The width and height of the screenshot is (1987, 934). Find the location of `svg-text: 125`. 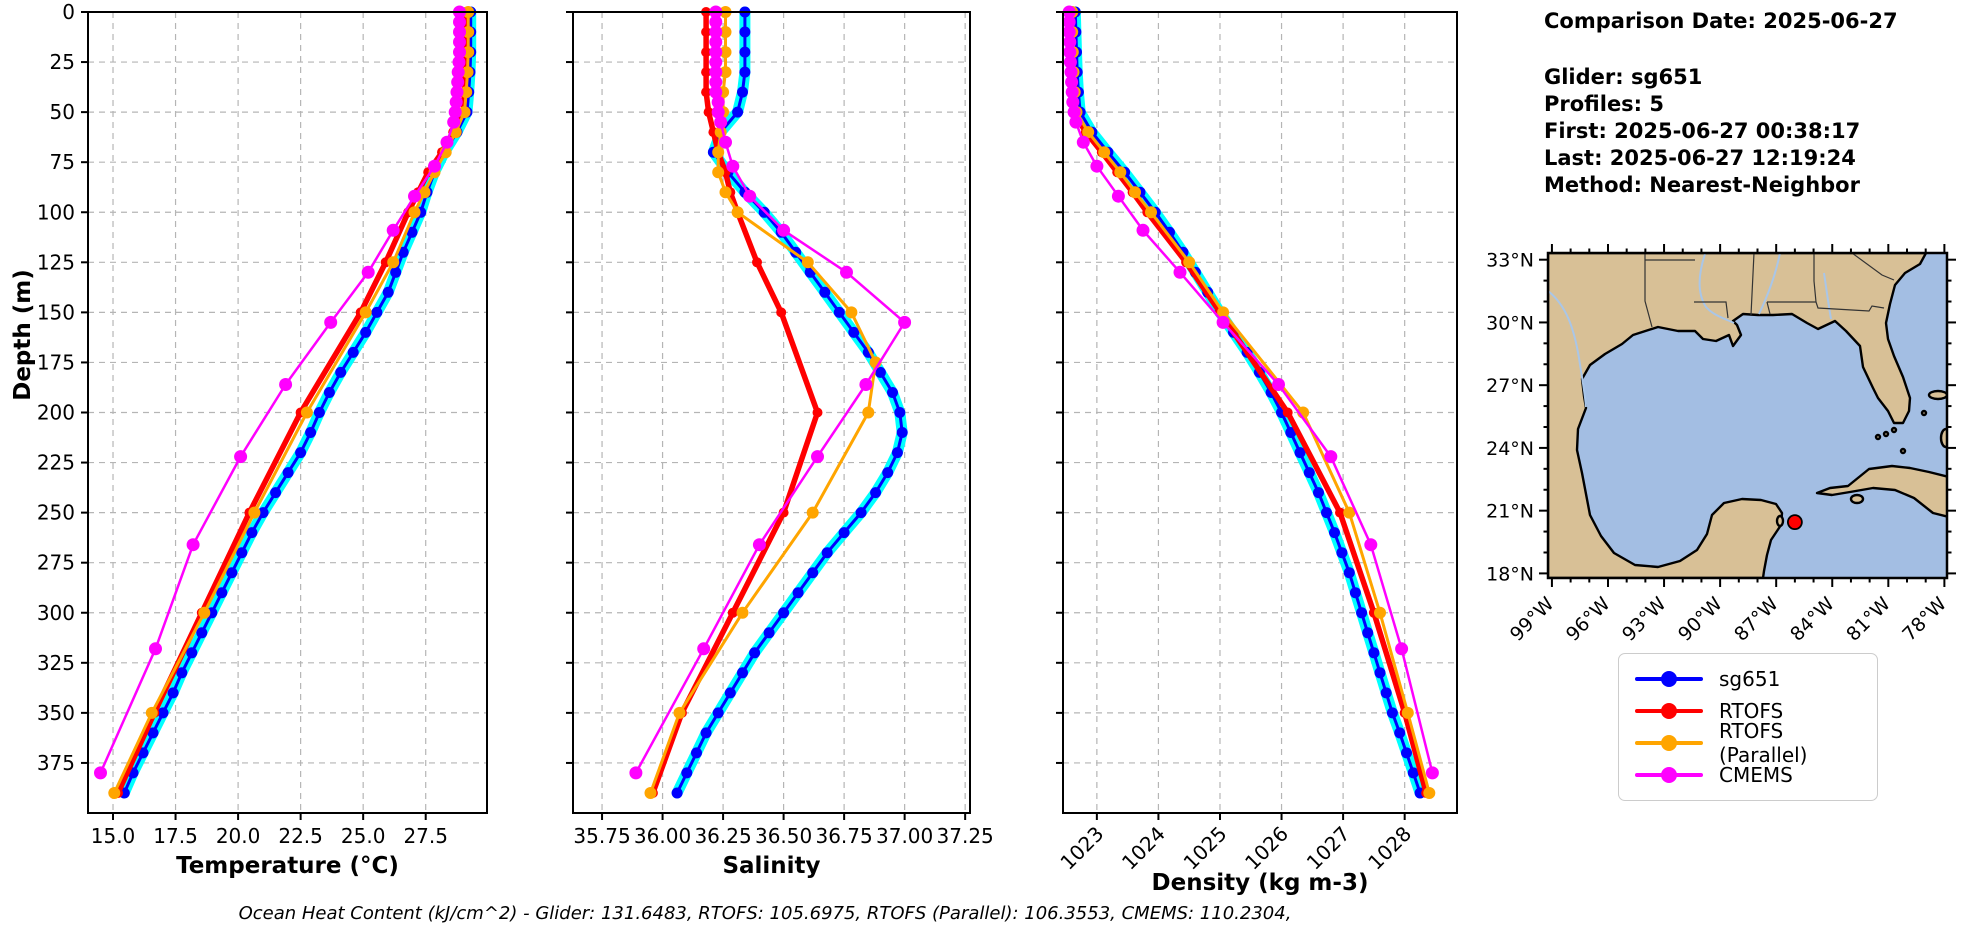

svg-text: 125 is located at coordinates (56, 262).